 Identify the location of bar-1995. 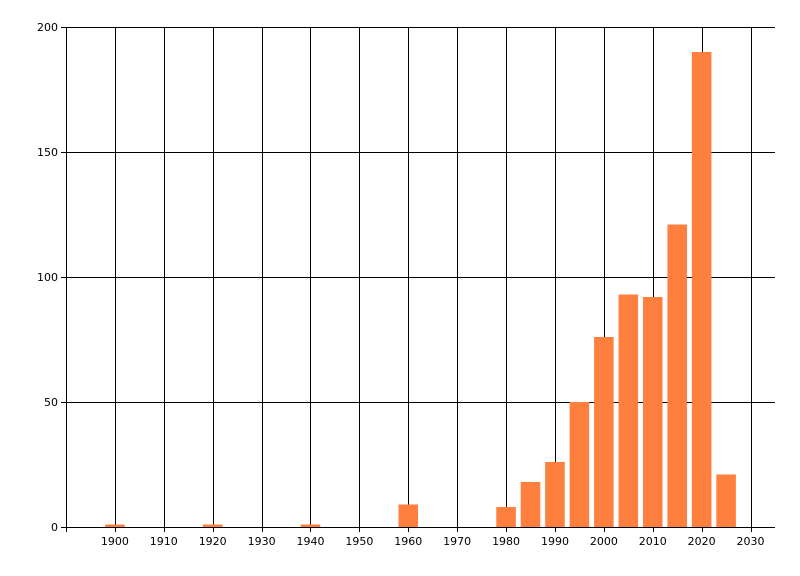
(579, 464).